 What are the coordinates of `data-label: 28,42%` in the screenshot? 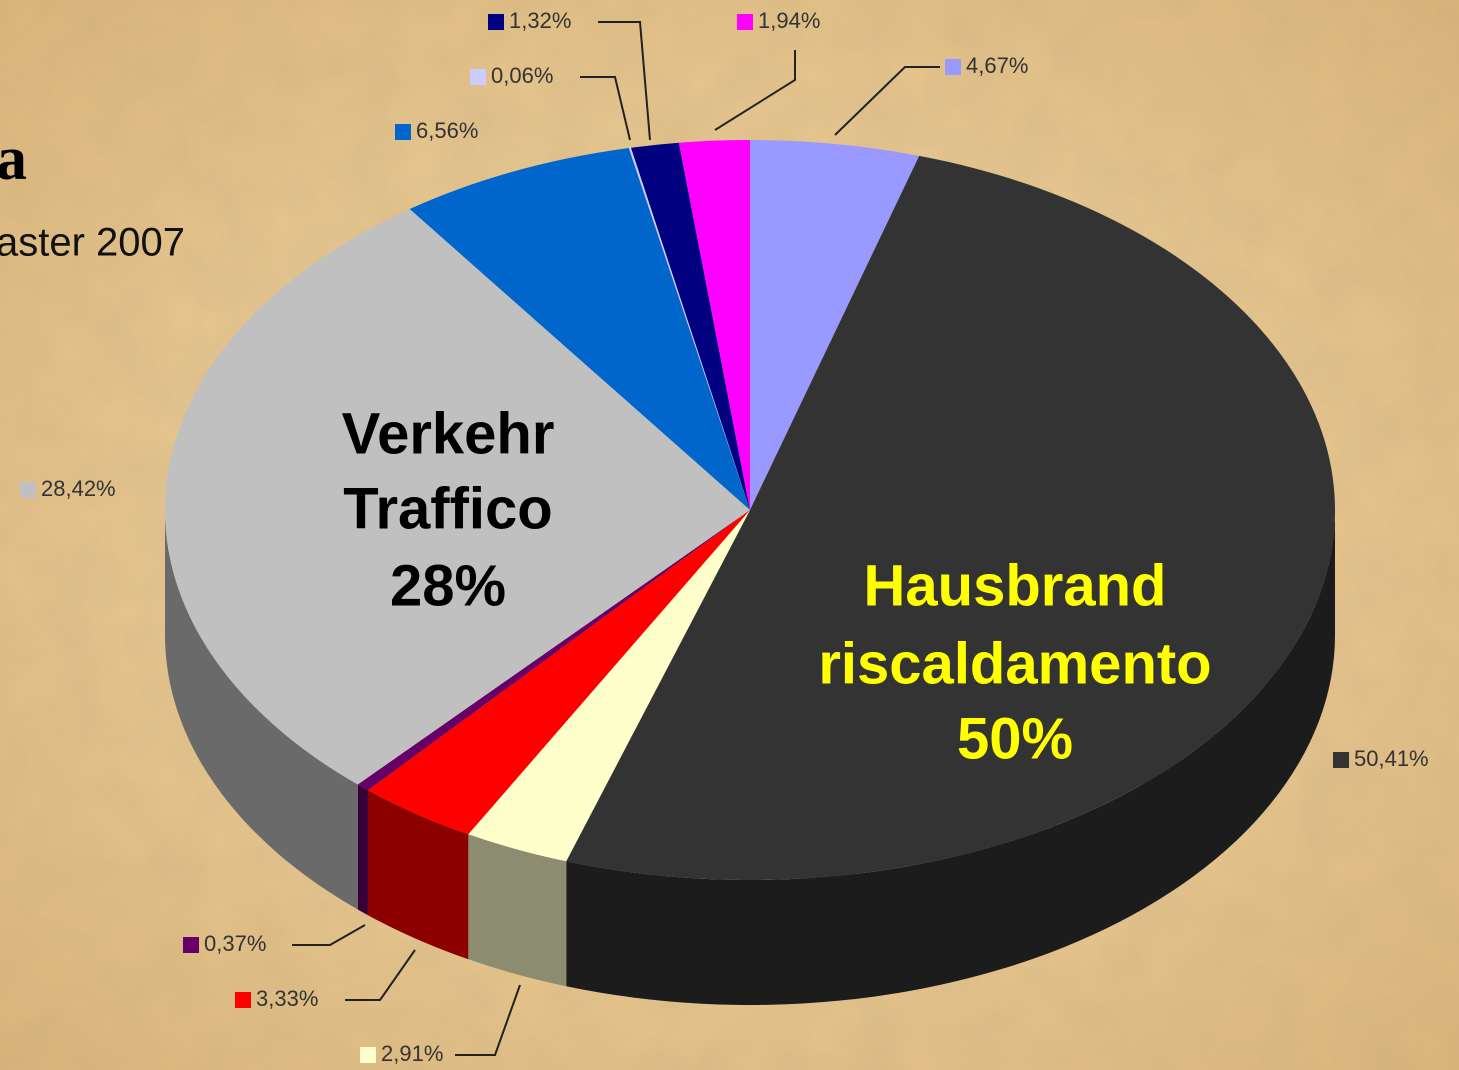 It's located at (78, 488).